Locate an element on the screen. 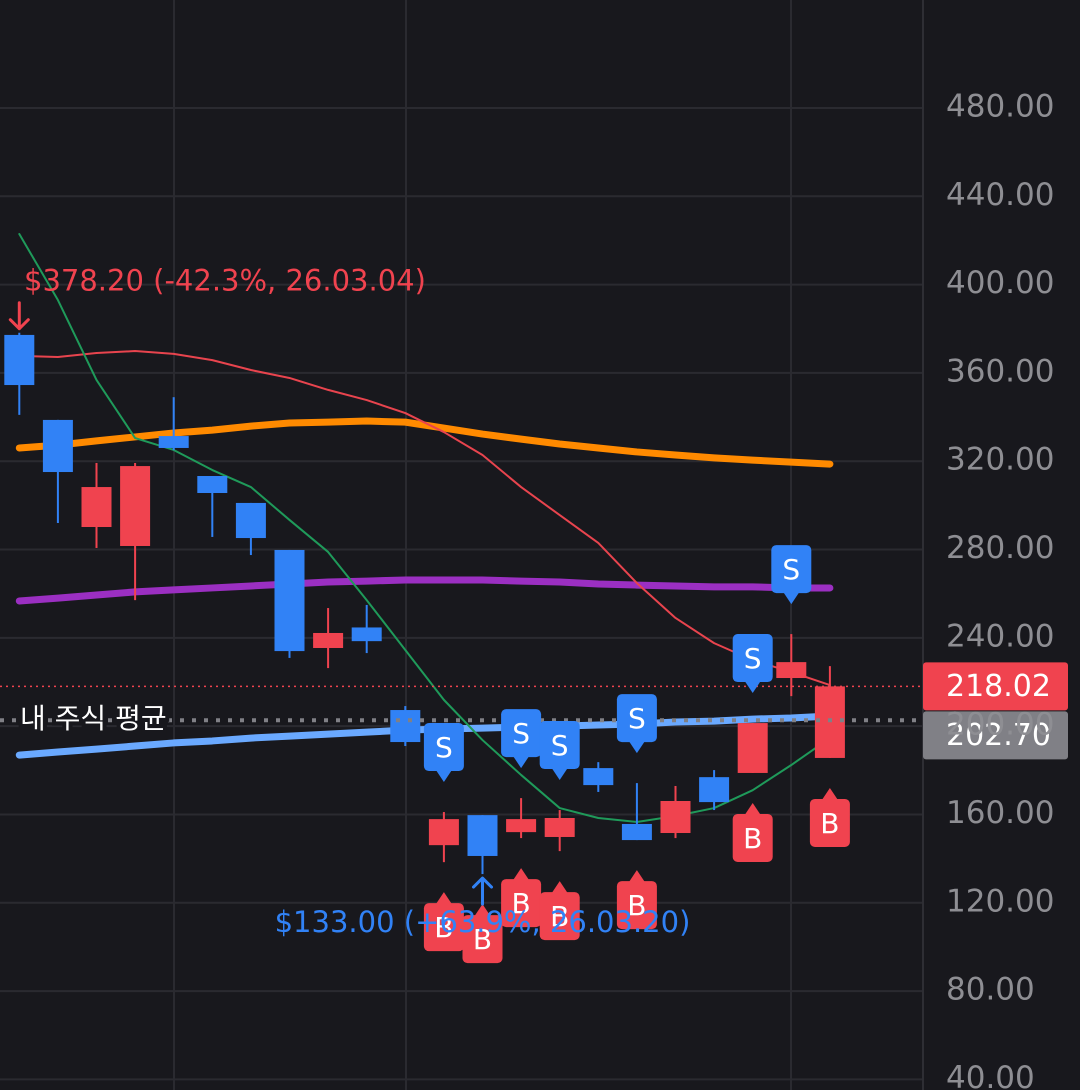 The image size is (1080, 1090). y-tick-label: 480.00 is located at coordinates (1000, 106).